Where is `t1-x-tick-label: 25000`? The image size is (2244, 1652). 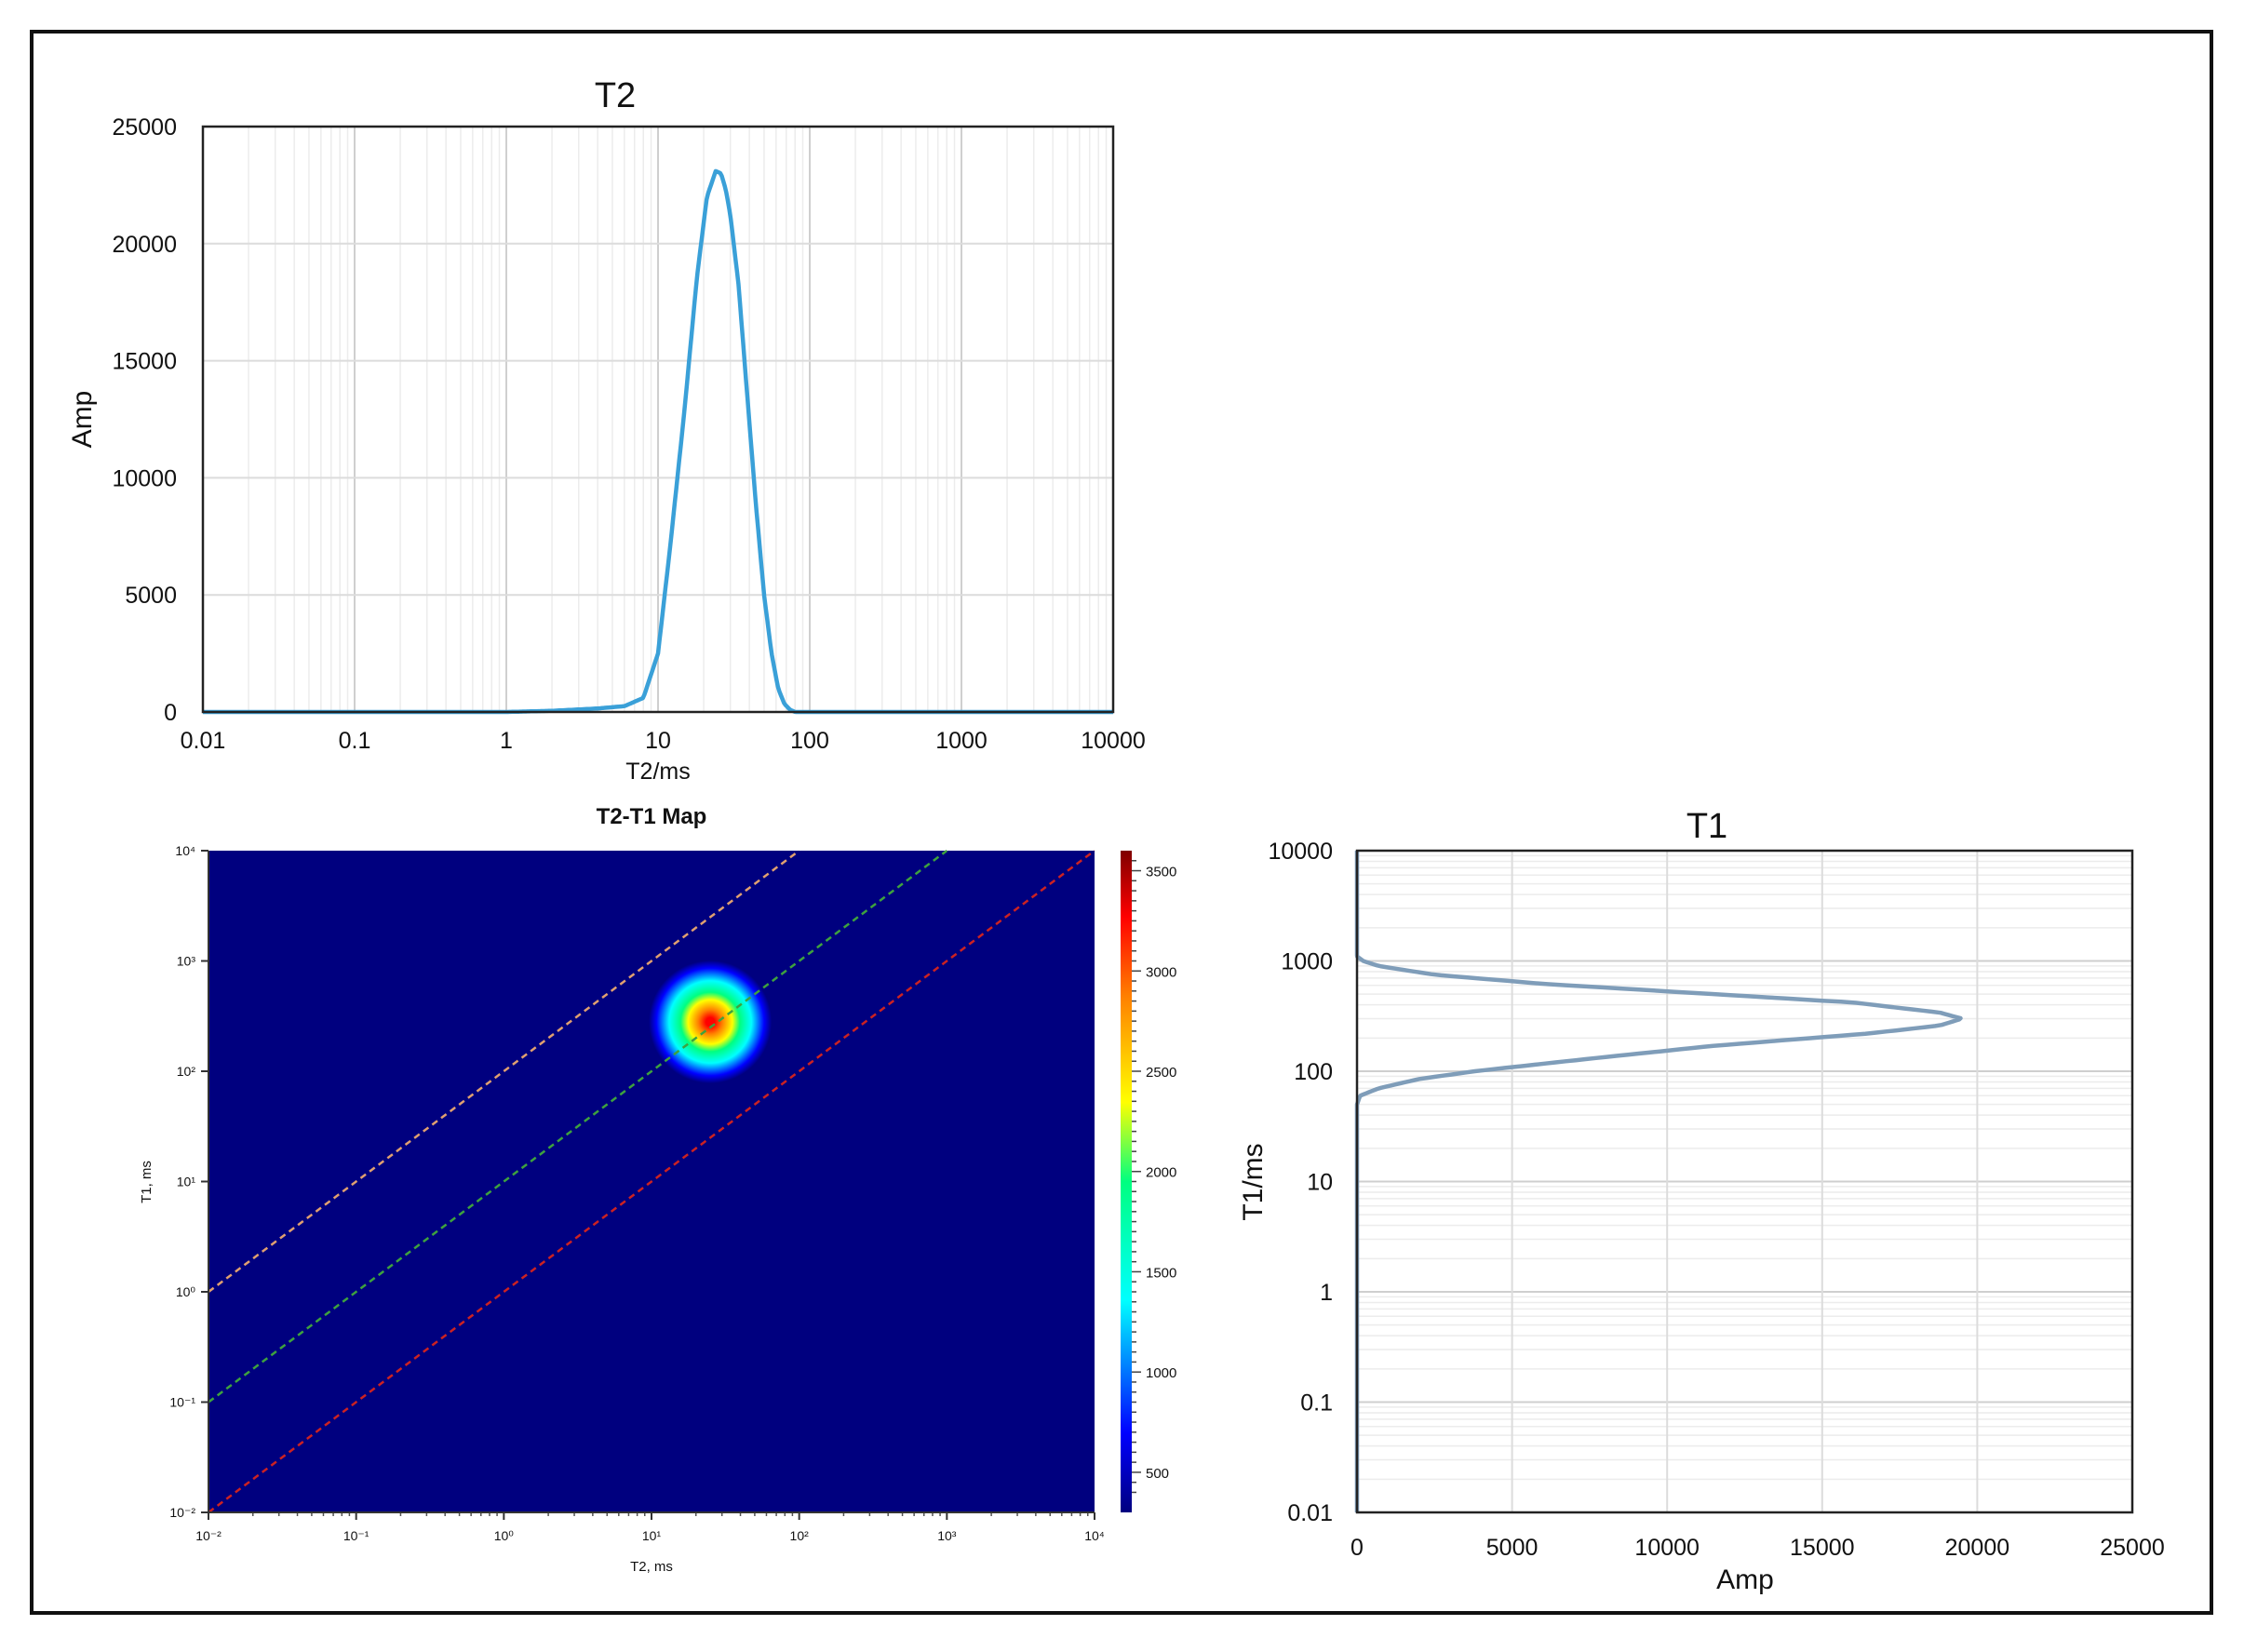 t1-x-tick-label: 25000 is located at coordinates (2132, 1548).